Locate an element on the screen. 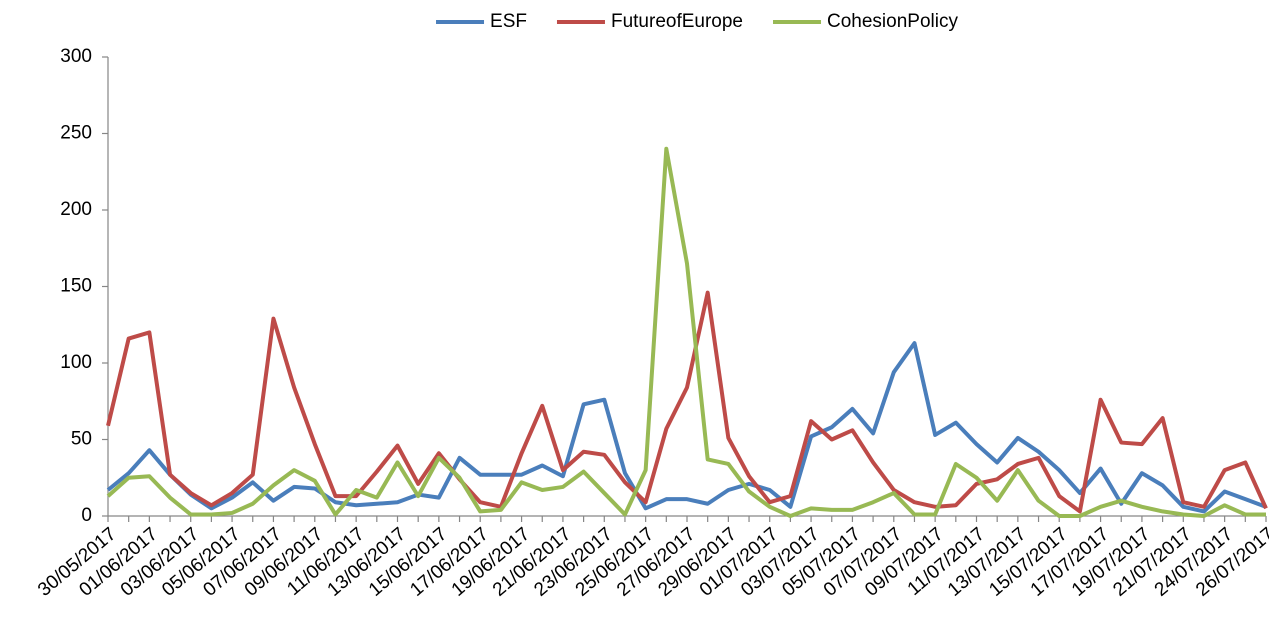 The image size is (1269, 641). y-tick-label: 250 is located at coordinates (76, 133).